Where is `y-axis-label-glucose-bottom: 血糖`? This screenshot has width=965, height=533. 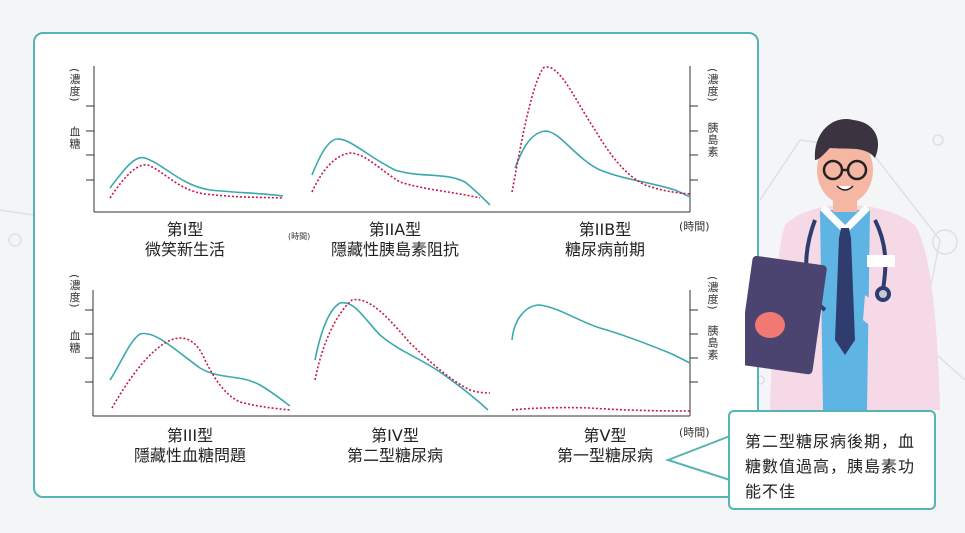
y-axis-label-glucose-bottom: 血糖 is located at coordinates (74, 342).